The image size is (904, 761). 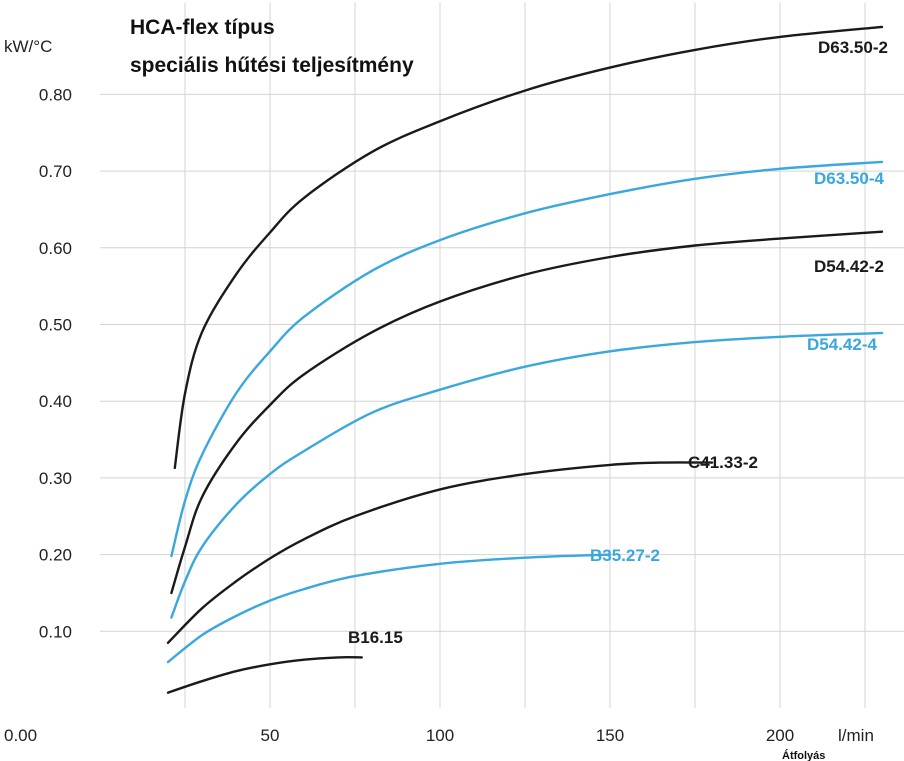 What do you see at coordinates (55, 325) in the screenshot?
I see `y-tick-label: 0.50` at bounding box center [55, 325].